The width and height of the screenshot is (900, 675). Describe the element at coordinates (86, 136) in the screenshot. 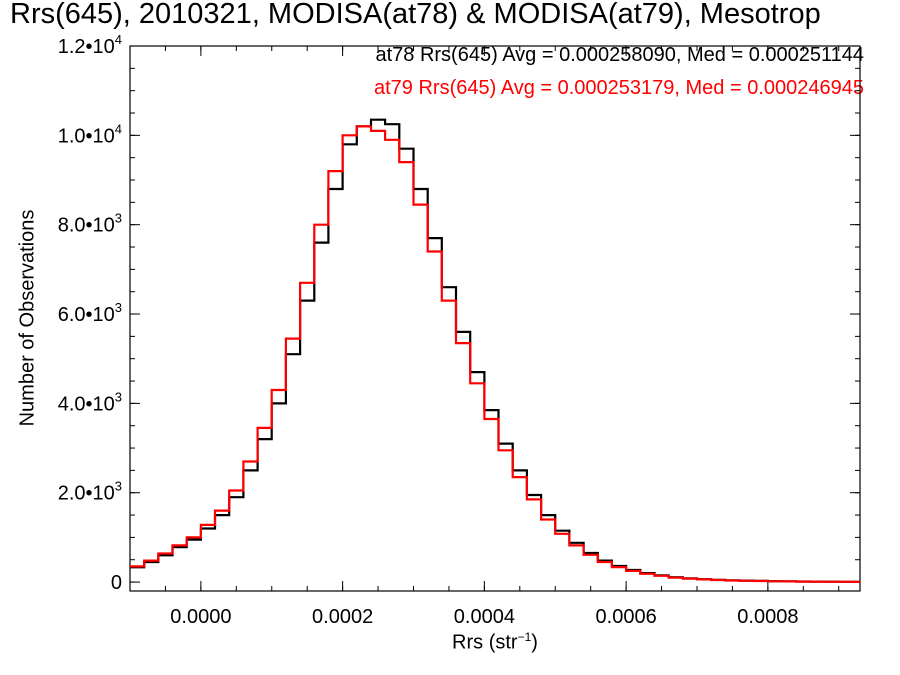

I see `y-tick-mantissa: 1.0•10` at that location.